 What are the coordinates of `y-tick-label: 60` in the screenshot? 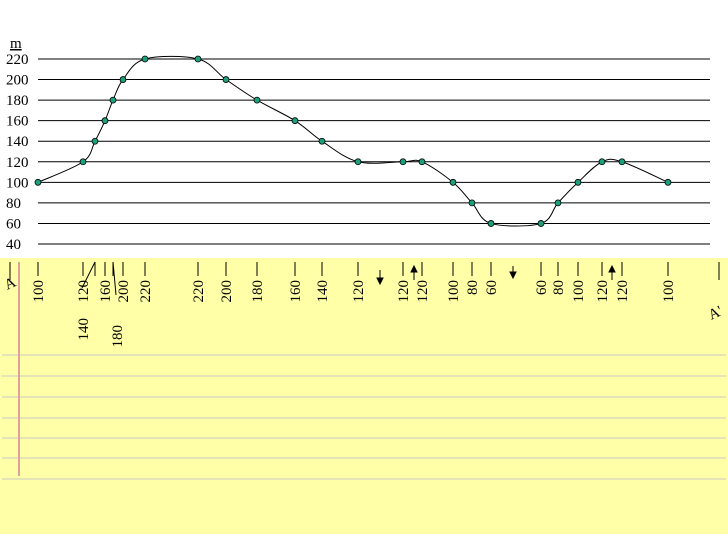 It's located at (13, 224).